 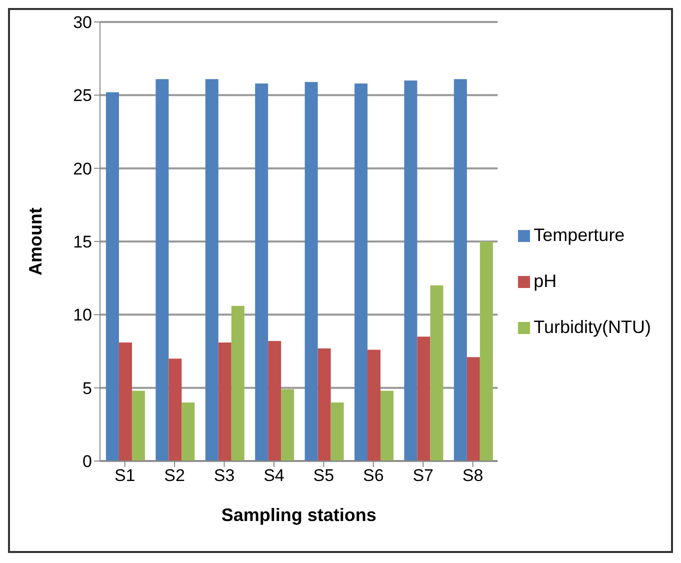 What do you see at coordinates (82, 22) in the screenshot?
I see `y-tick-label: 30` at bounding box center [82, 22].